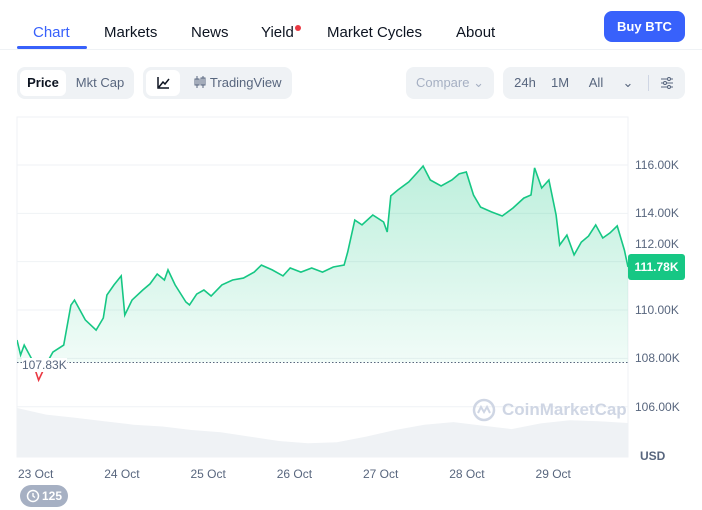 The image size is (702, 510). Describe the element at coordinates (208, 474) in the screenshot. I see `x-tick-label: 25 Oct` at that location.